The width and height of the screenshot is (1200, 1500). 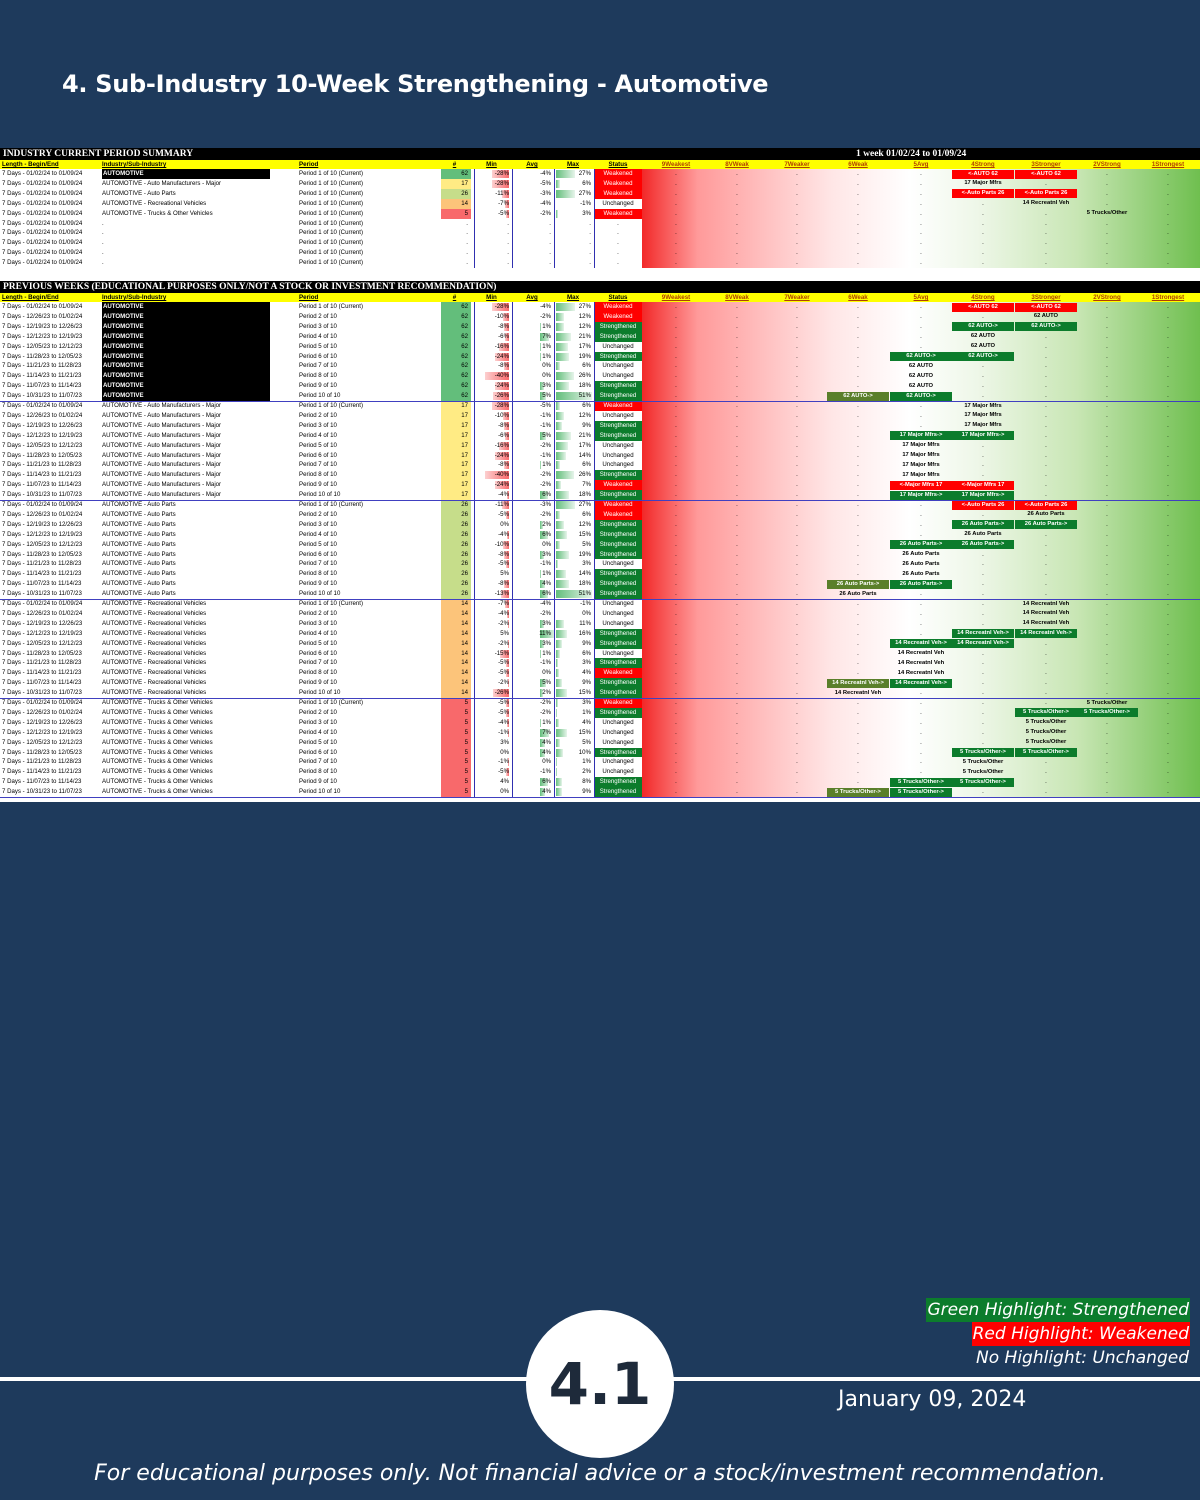 What do you see at coordinates (504, 782) in the screenshot?
I see `min-cell: 4%` at bounding box center [504, 782].